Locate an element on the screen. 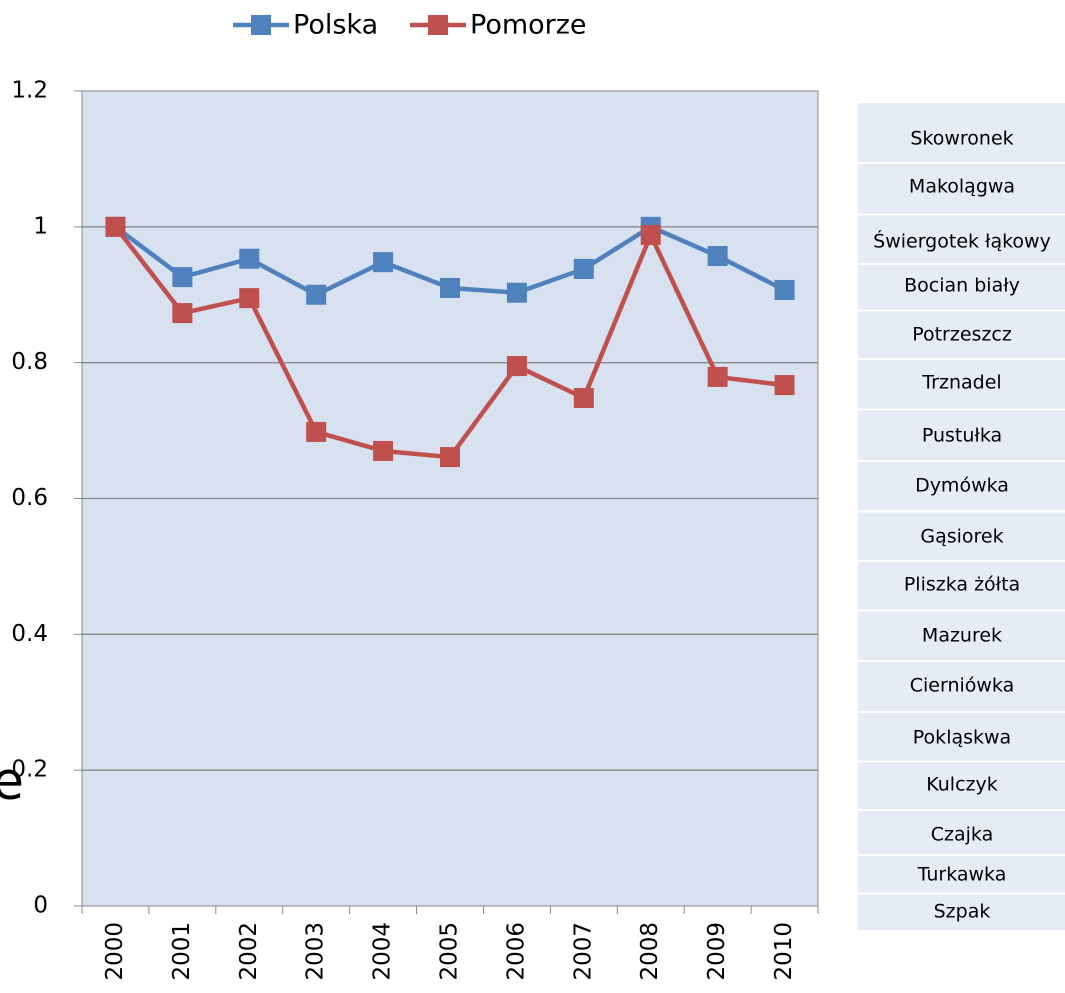 The height and width of the screenshot is (993, 1065). x-tick-label: 2001 is located at coordinates (182, 951).